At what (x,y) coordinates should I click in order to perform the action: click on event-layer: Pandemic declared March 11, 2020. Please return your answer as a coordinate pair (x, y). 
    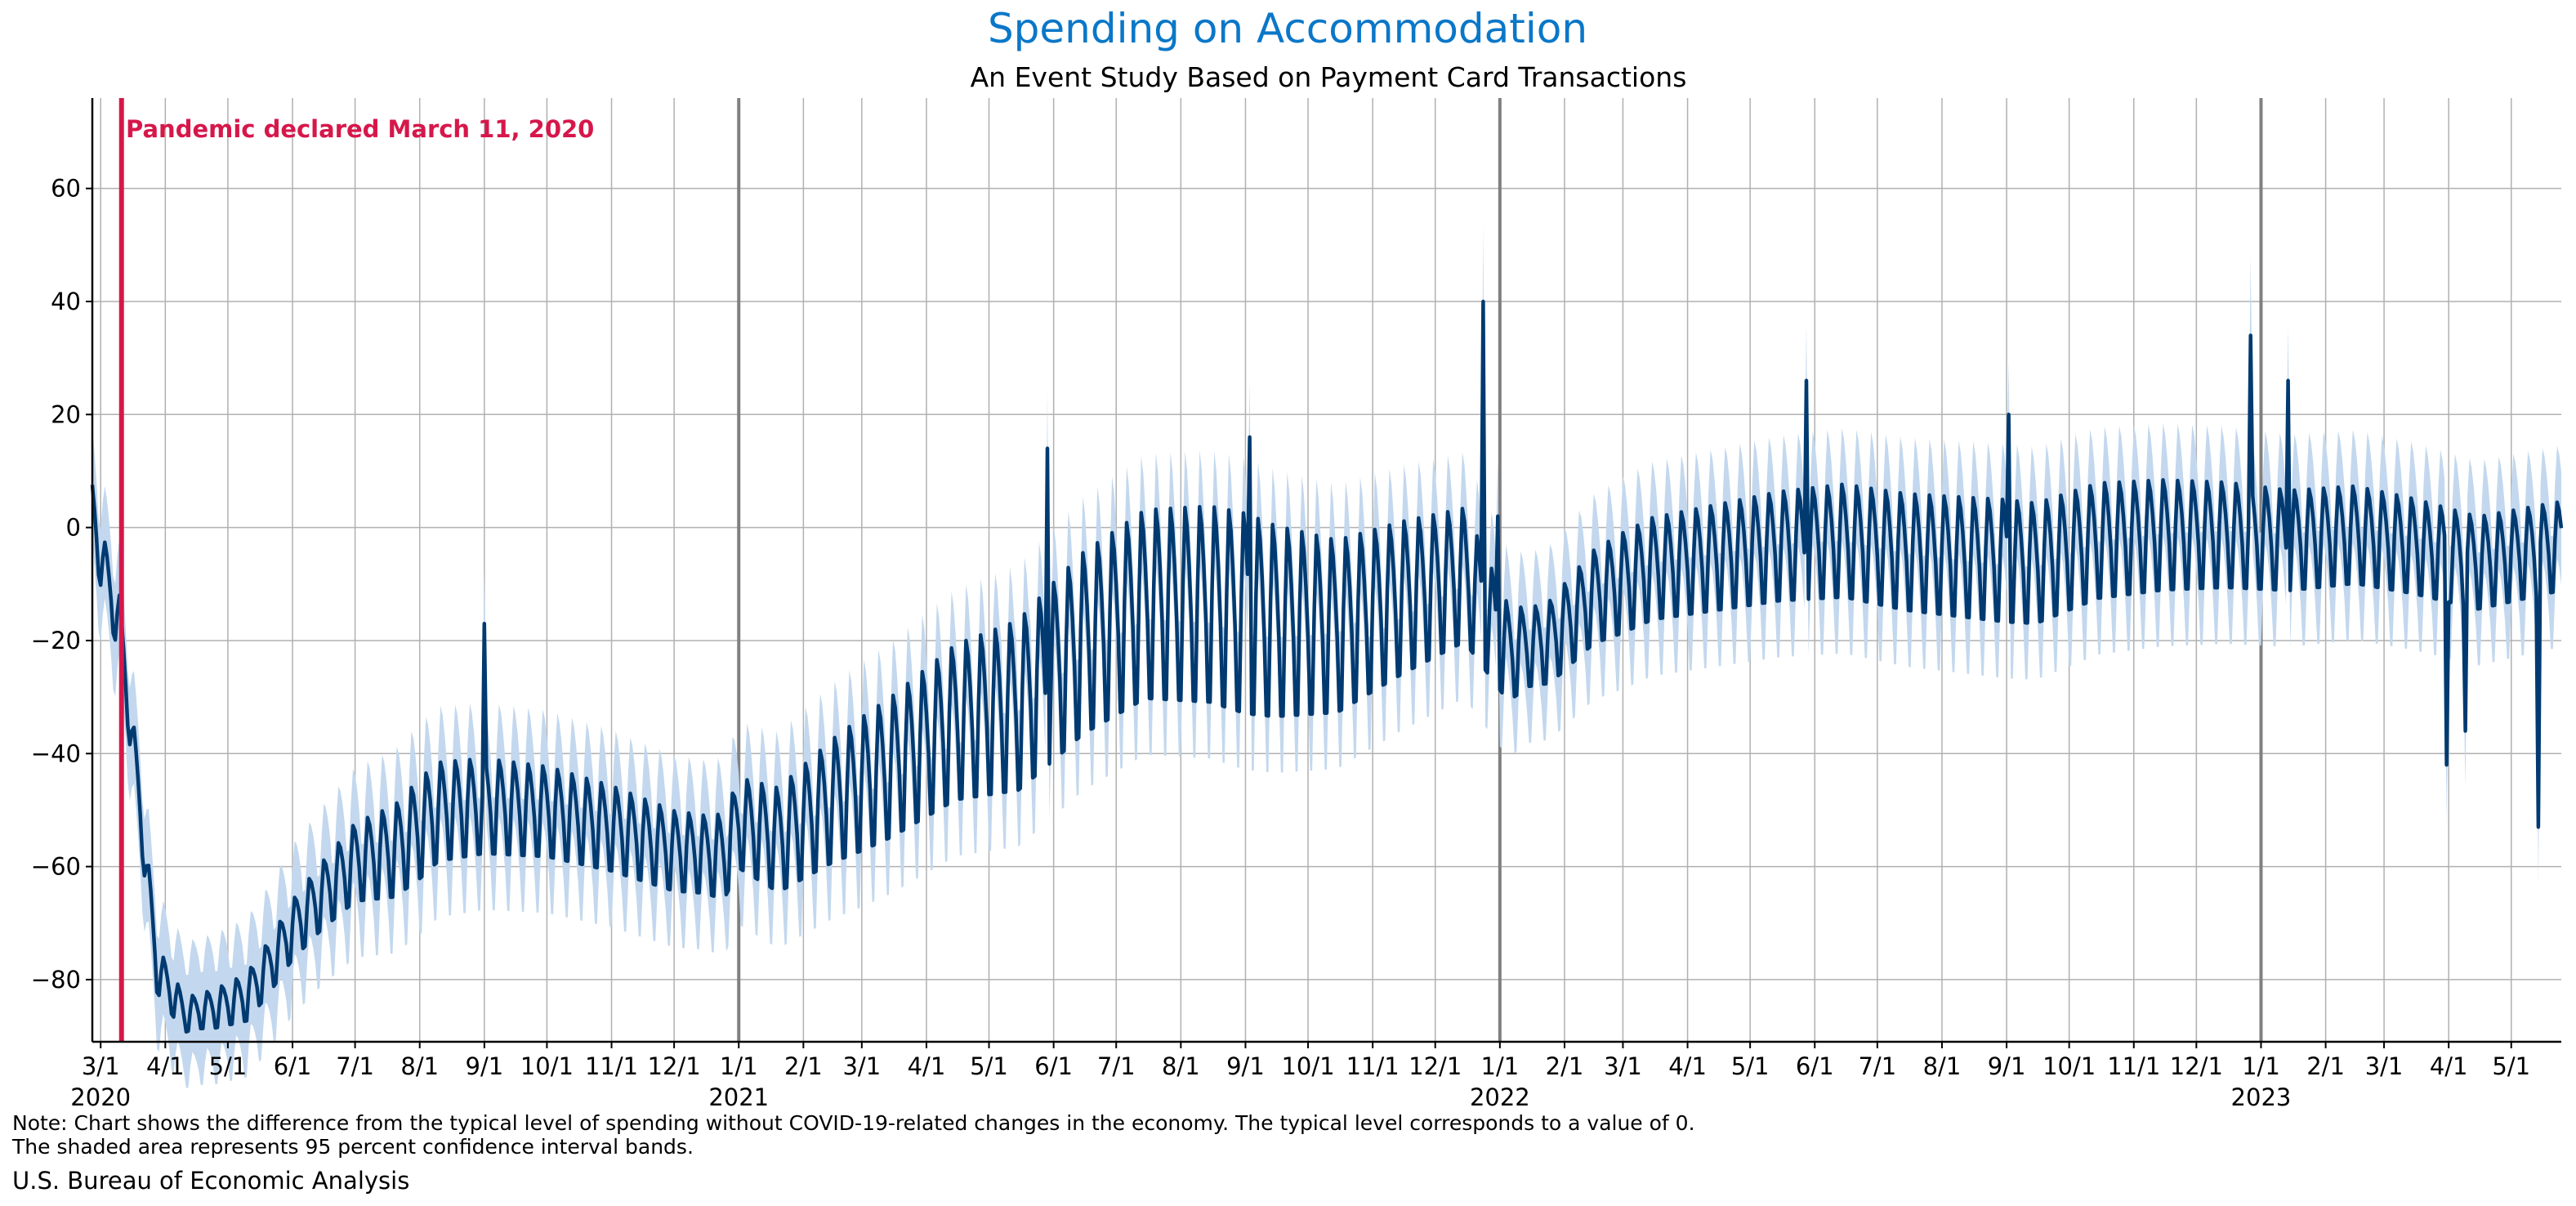
    Looking at the image, I should click on (356, 570).